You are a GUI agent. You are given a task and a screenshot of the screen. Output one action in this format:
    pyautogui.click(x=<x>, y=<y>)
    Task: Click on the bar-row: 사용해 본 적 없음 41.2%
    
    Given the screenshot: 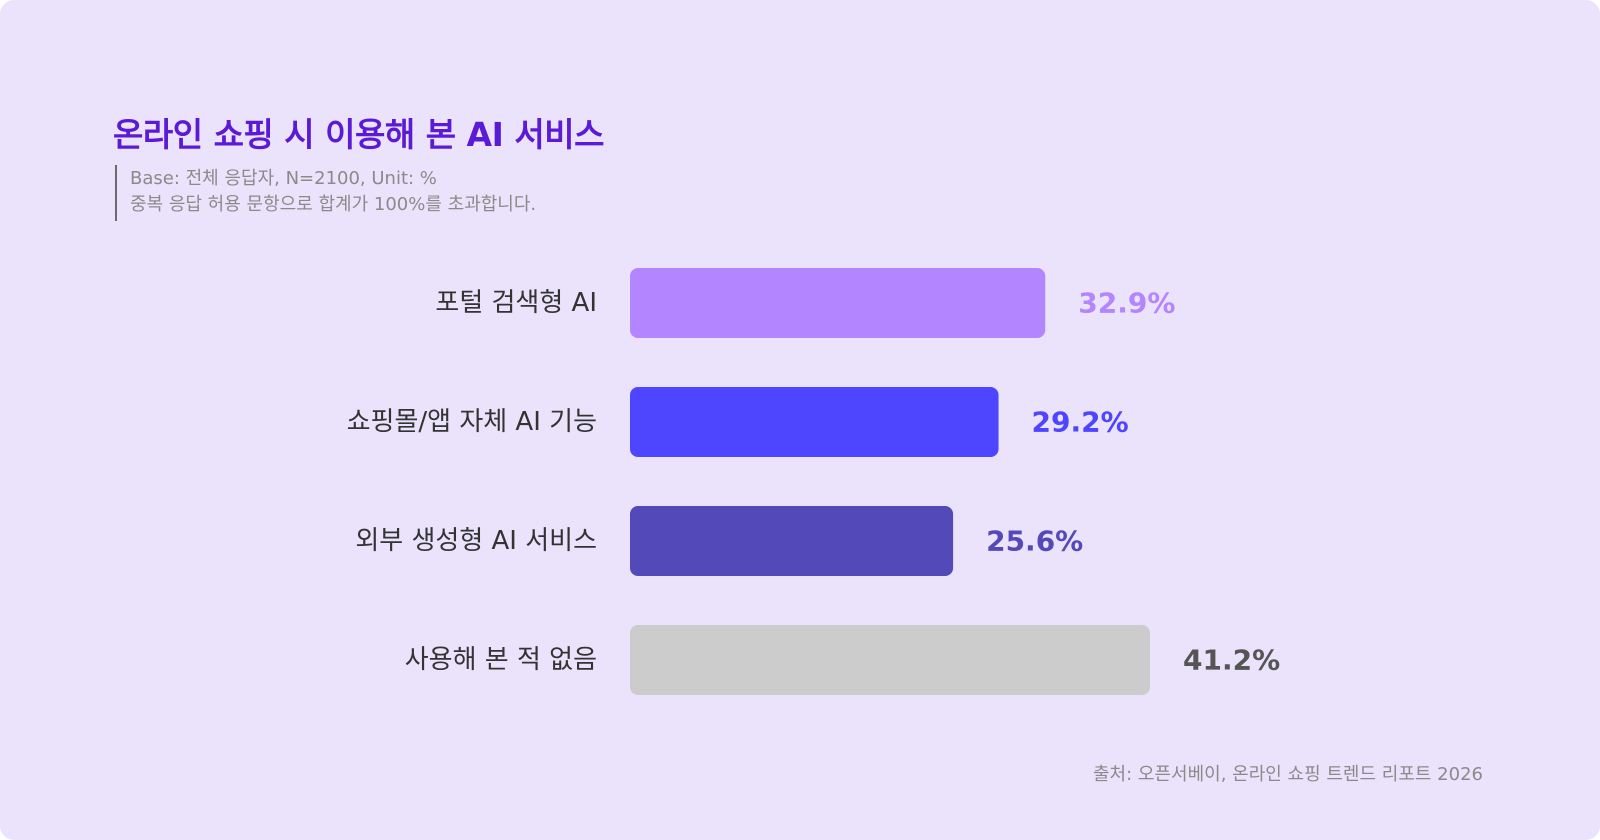 What is the action you would take?
    pyautogui.click(x=842, y=660)
    